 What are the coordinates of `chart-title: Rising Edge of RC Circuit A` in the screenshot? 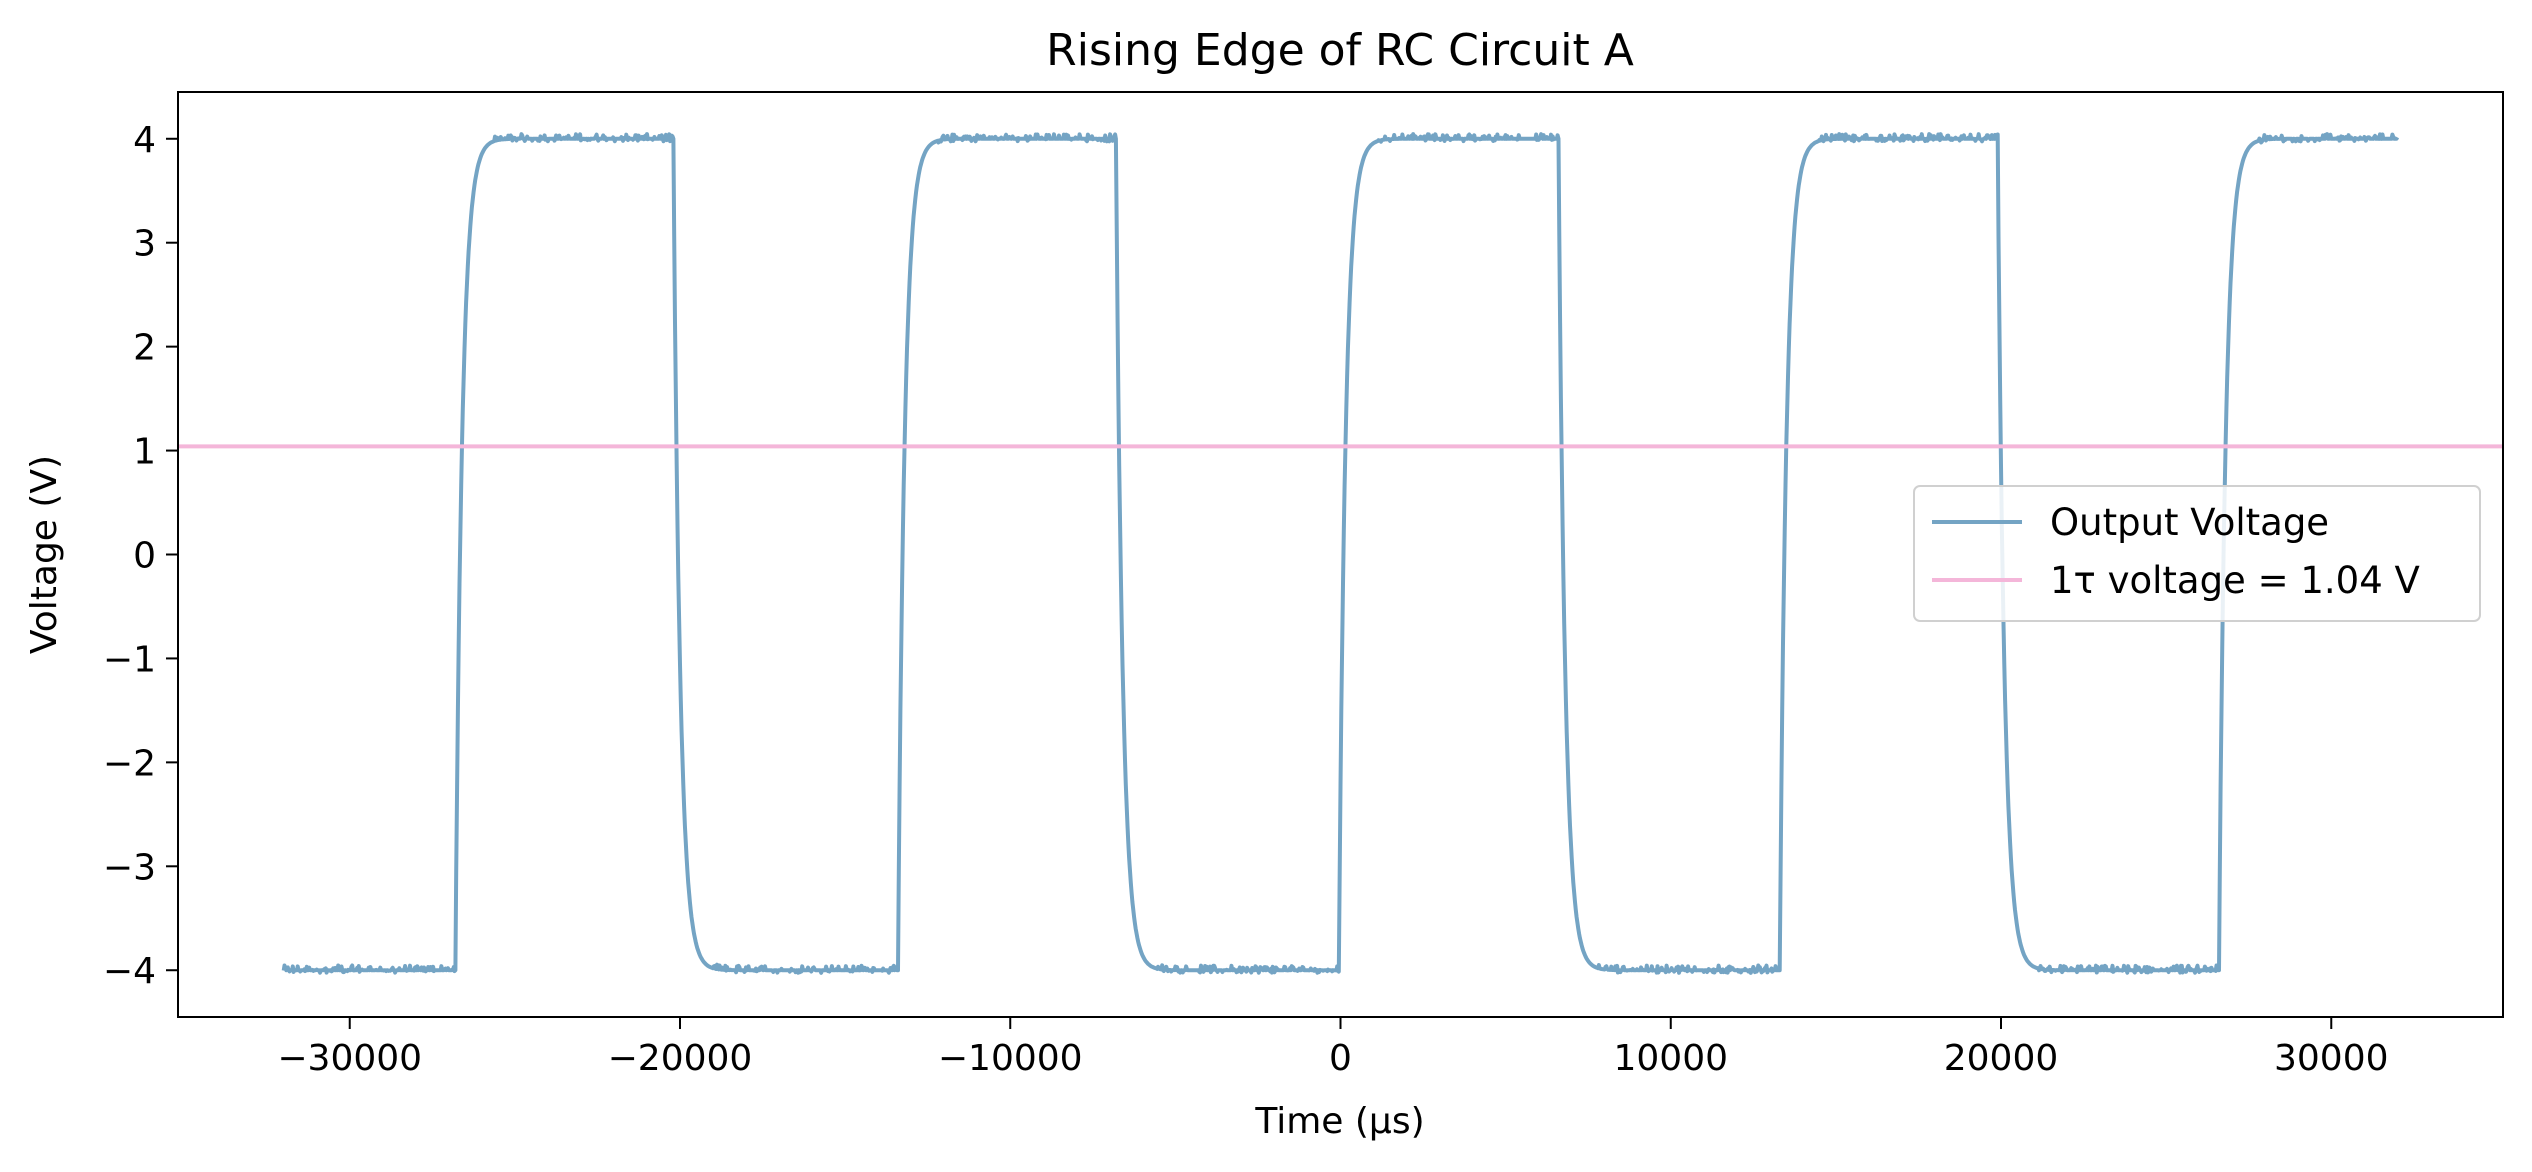 It's located at (1340, 50).